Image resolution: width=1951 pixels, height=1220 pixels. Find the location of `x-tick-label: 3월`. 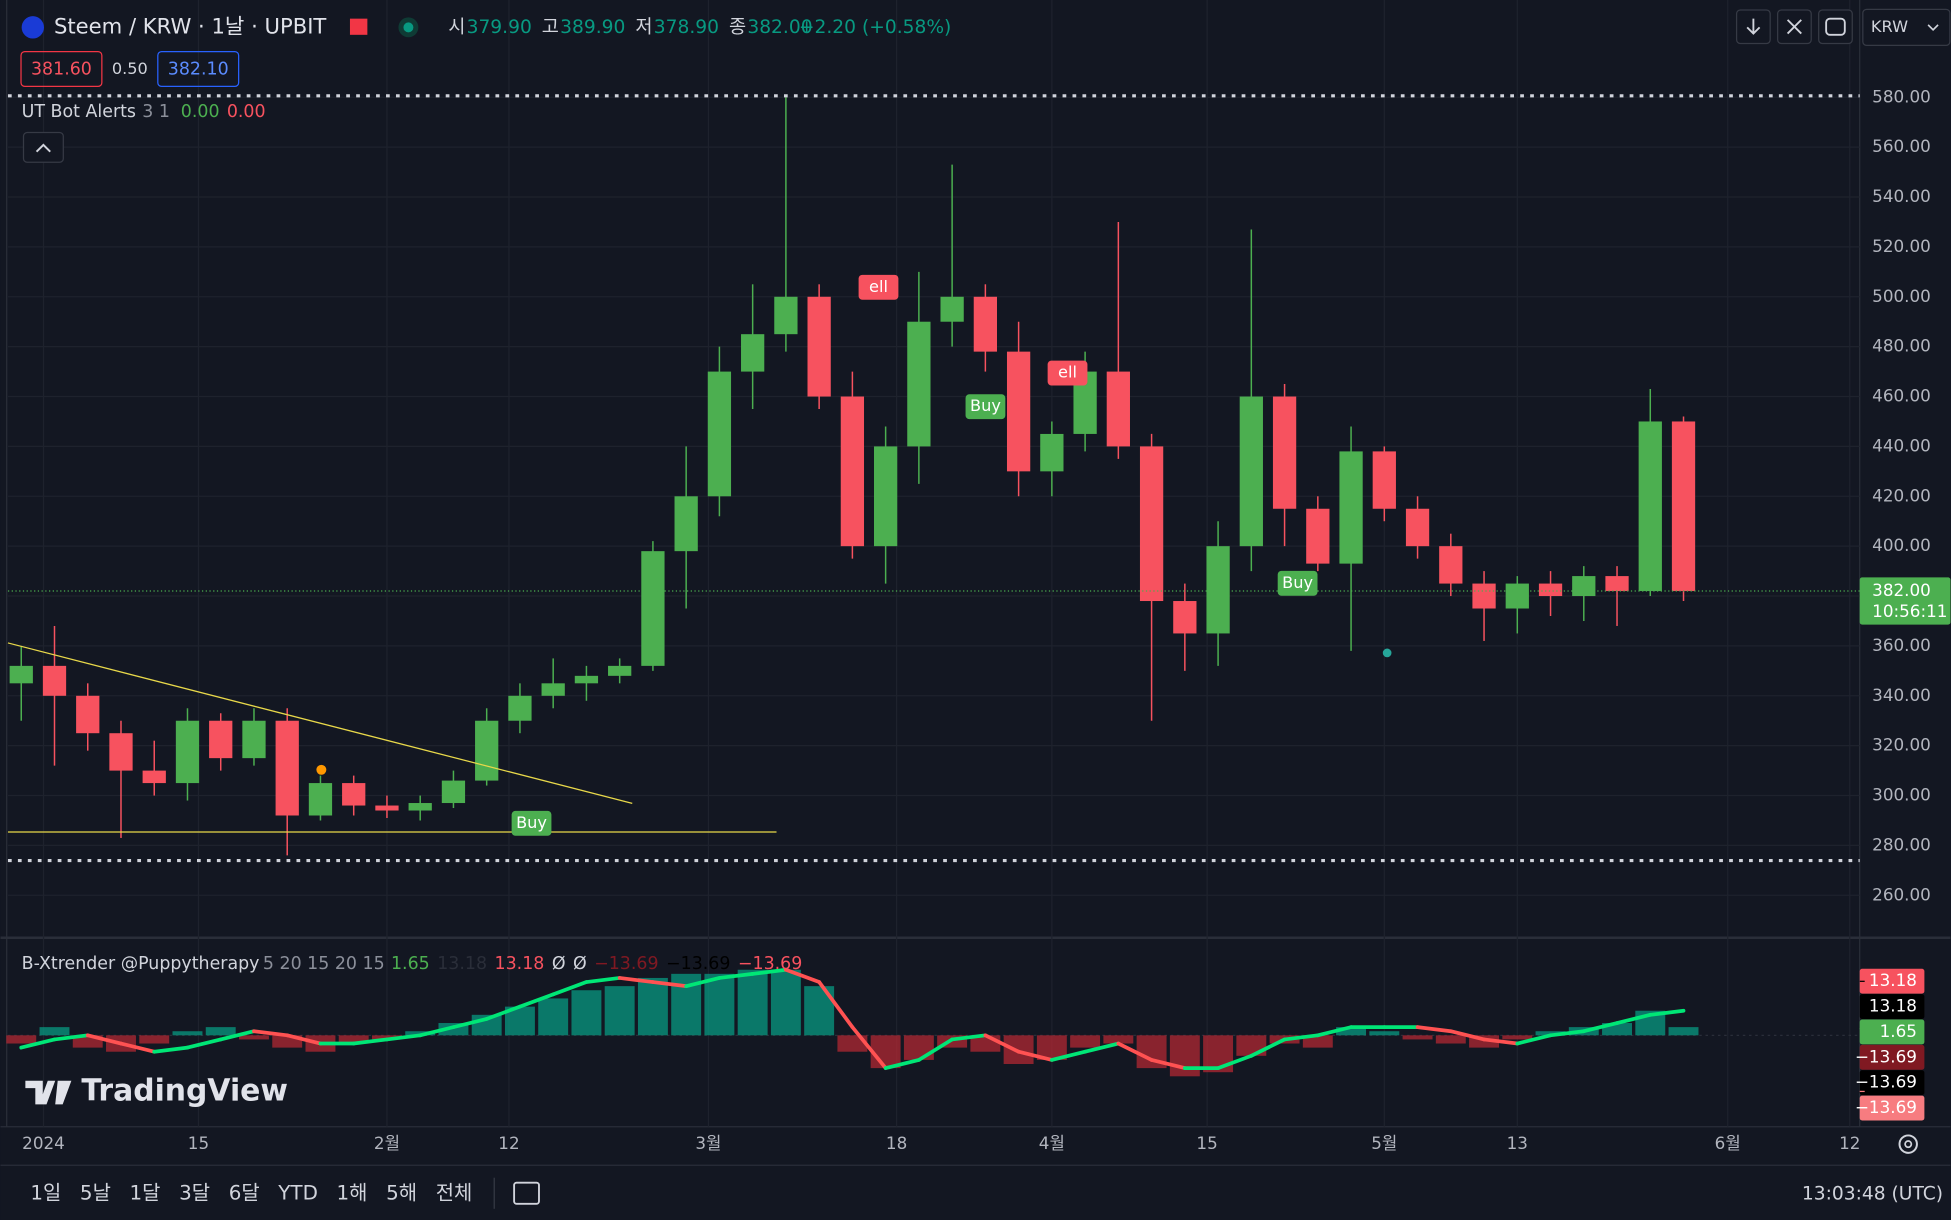

x-tick-label: 3월 is located at coordinates (708, 1143).